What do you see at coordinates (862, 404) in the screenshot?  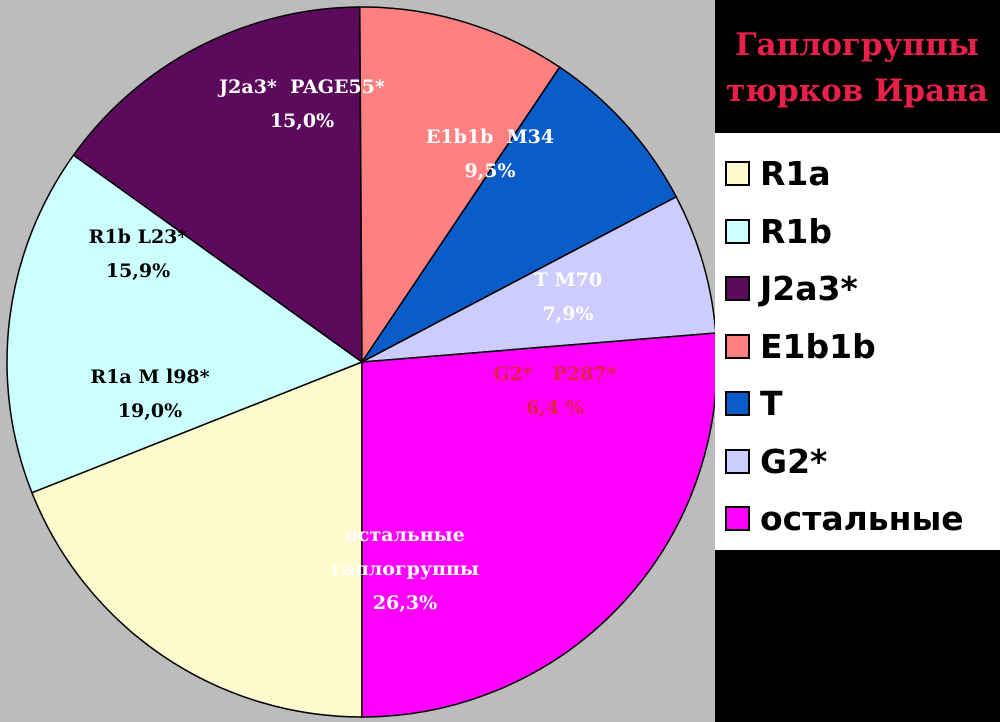 I see `legend-item-t: T` at bounding box center [862, 404].